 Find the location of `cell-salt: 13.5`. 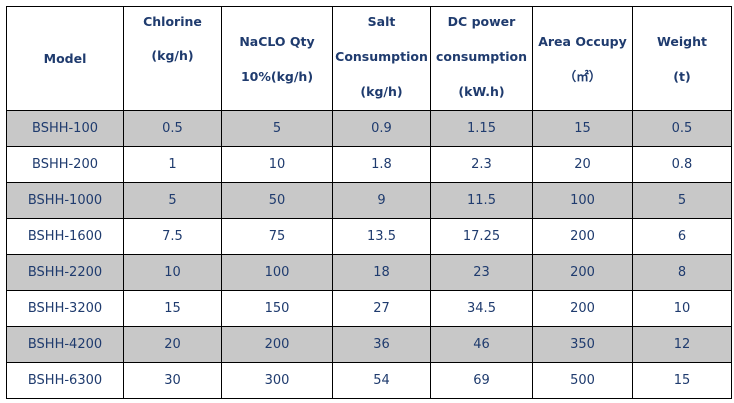

cell-salt: 13.5 is located at coordinates (381, 236).